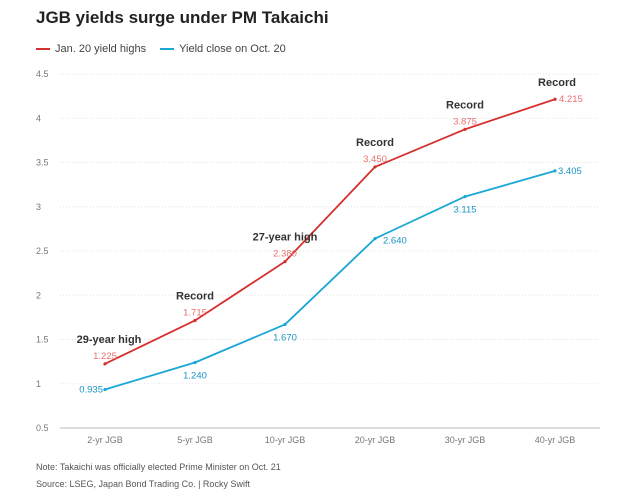  Describe the element at coordinates (38, 295) in the screenshot. I see `y-tick-label: 2` at that location.